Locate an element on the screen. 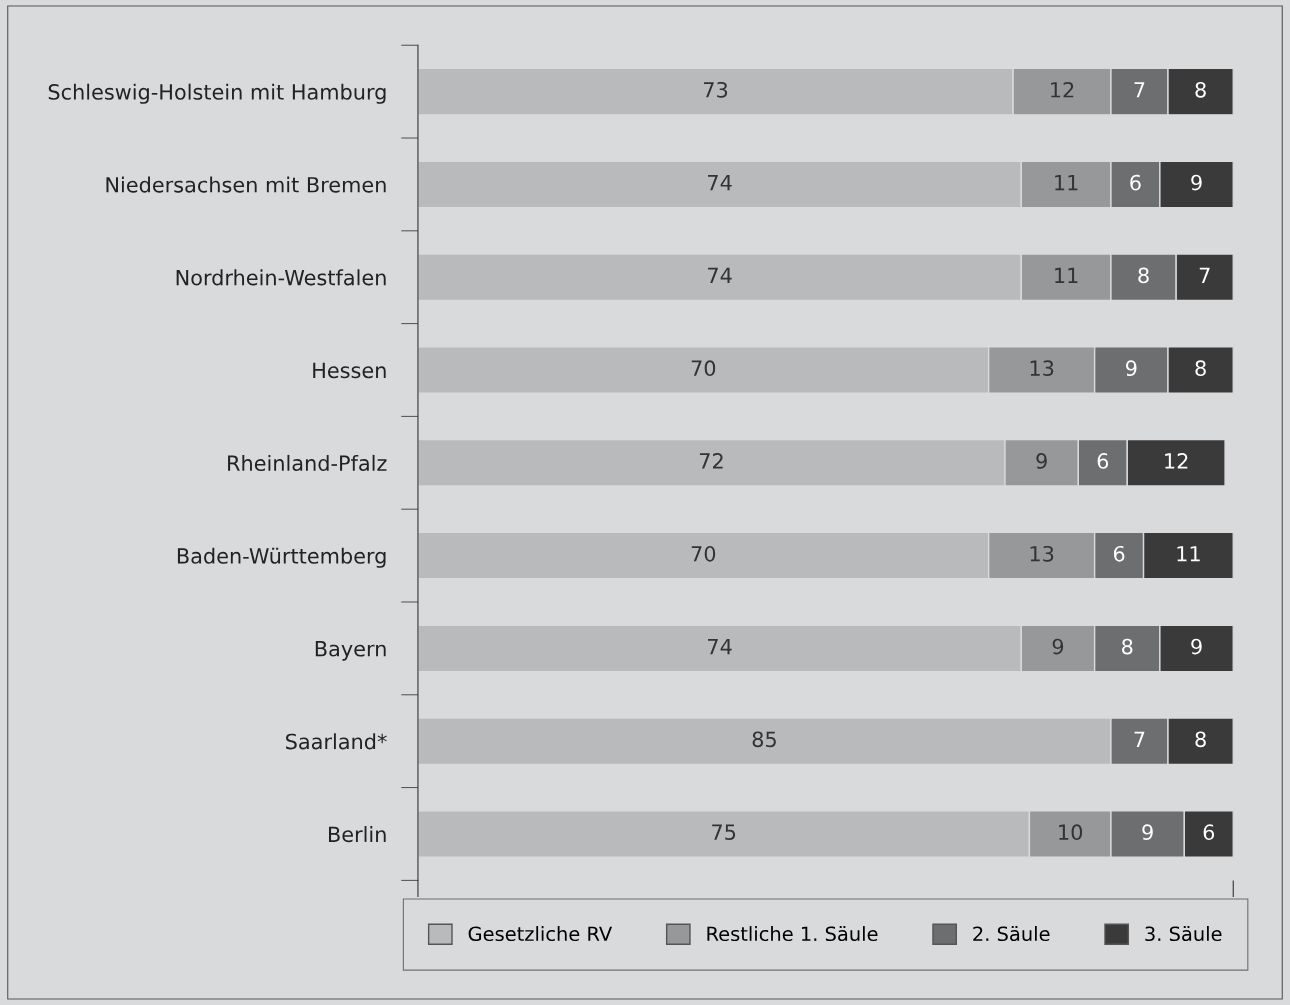 This screenshot has height=1005, width=1290. y-tick-label: Berlin is located at coordinates (357, 834).